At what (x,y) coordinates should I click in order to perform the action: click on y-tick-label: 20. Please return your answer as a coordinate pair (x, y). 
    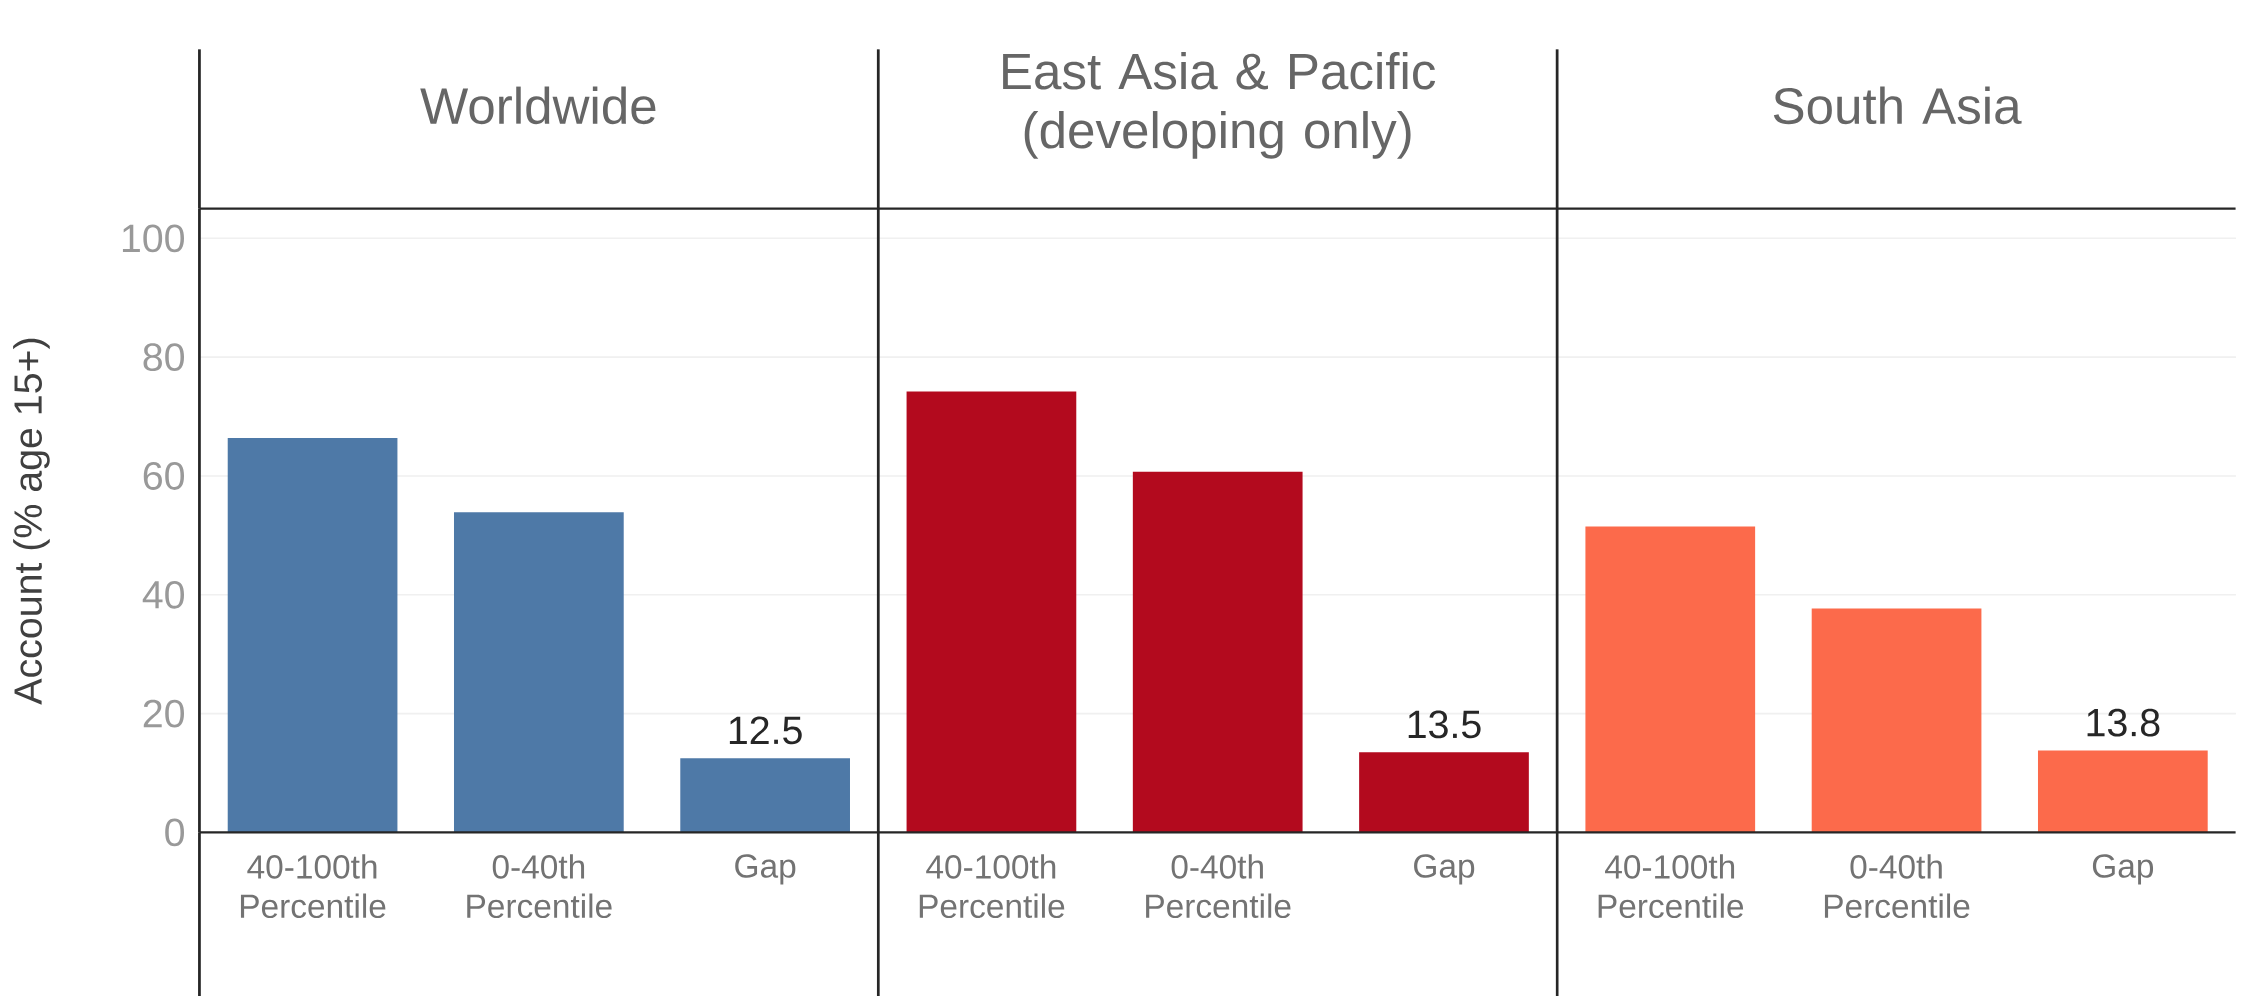
    Looking at the image, I should click on (164, 713).